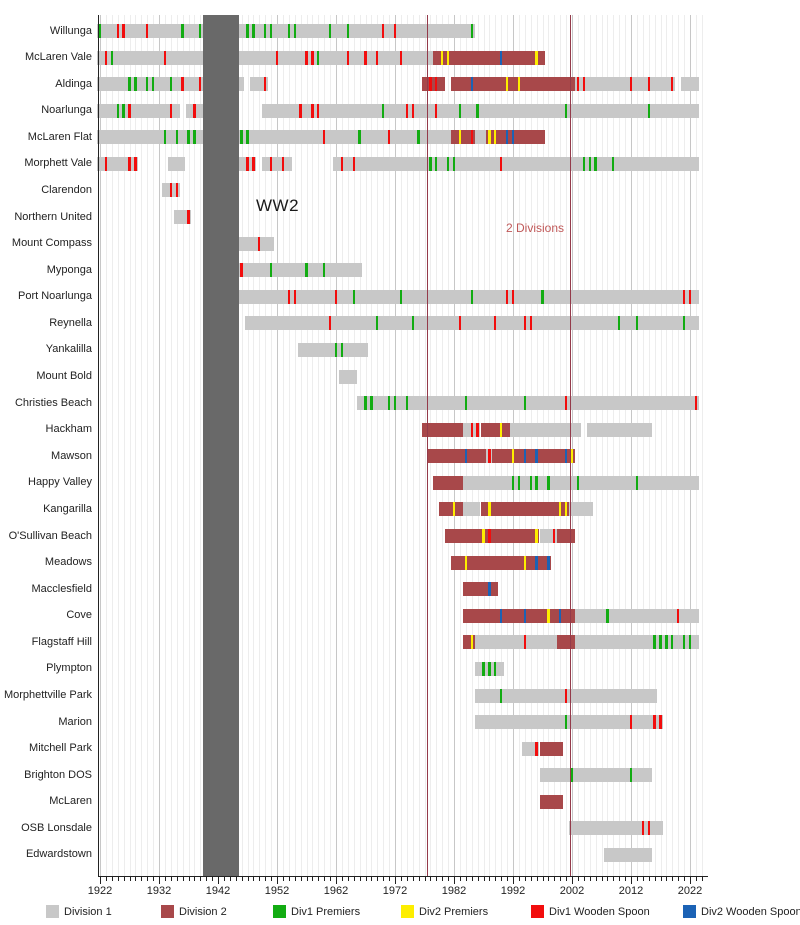 Image resolution: width=800 pixels, height=925 pixels. What do you see at coordinates (70, 322) in the screenshot?
I see `club-row-label: Reynella` at bounding box center [70, 322].